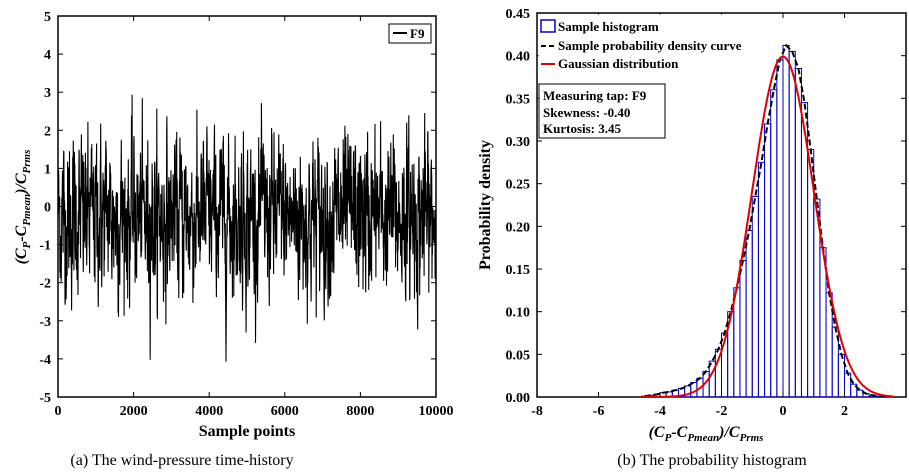  What do you see at coordinates (47, 131) in the screenshot?
I see `chart-a-y-tick-label: 2` at bounding box center [47, 131].